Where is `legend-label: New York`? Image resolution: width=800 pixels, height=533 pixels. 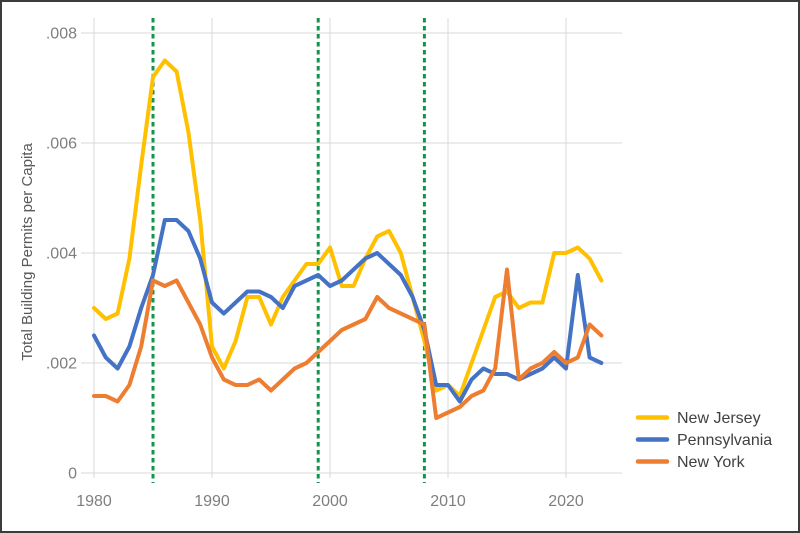 legend-label: New York is located at coordinates (711, 462).